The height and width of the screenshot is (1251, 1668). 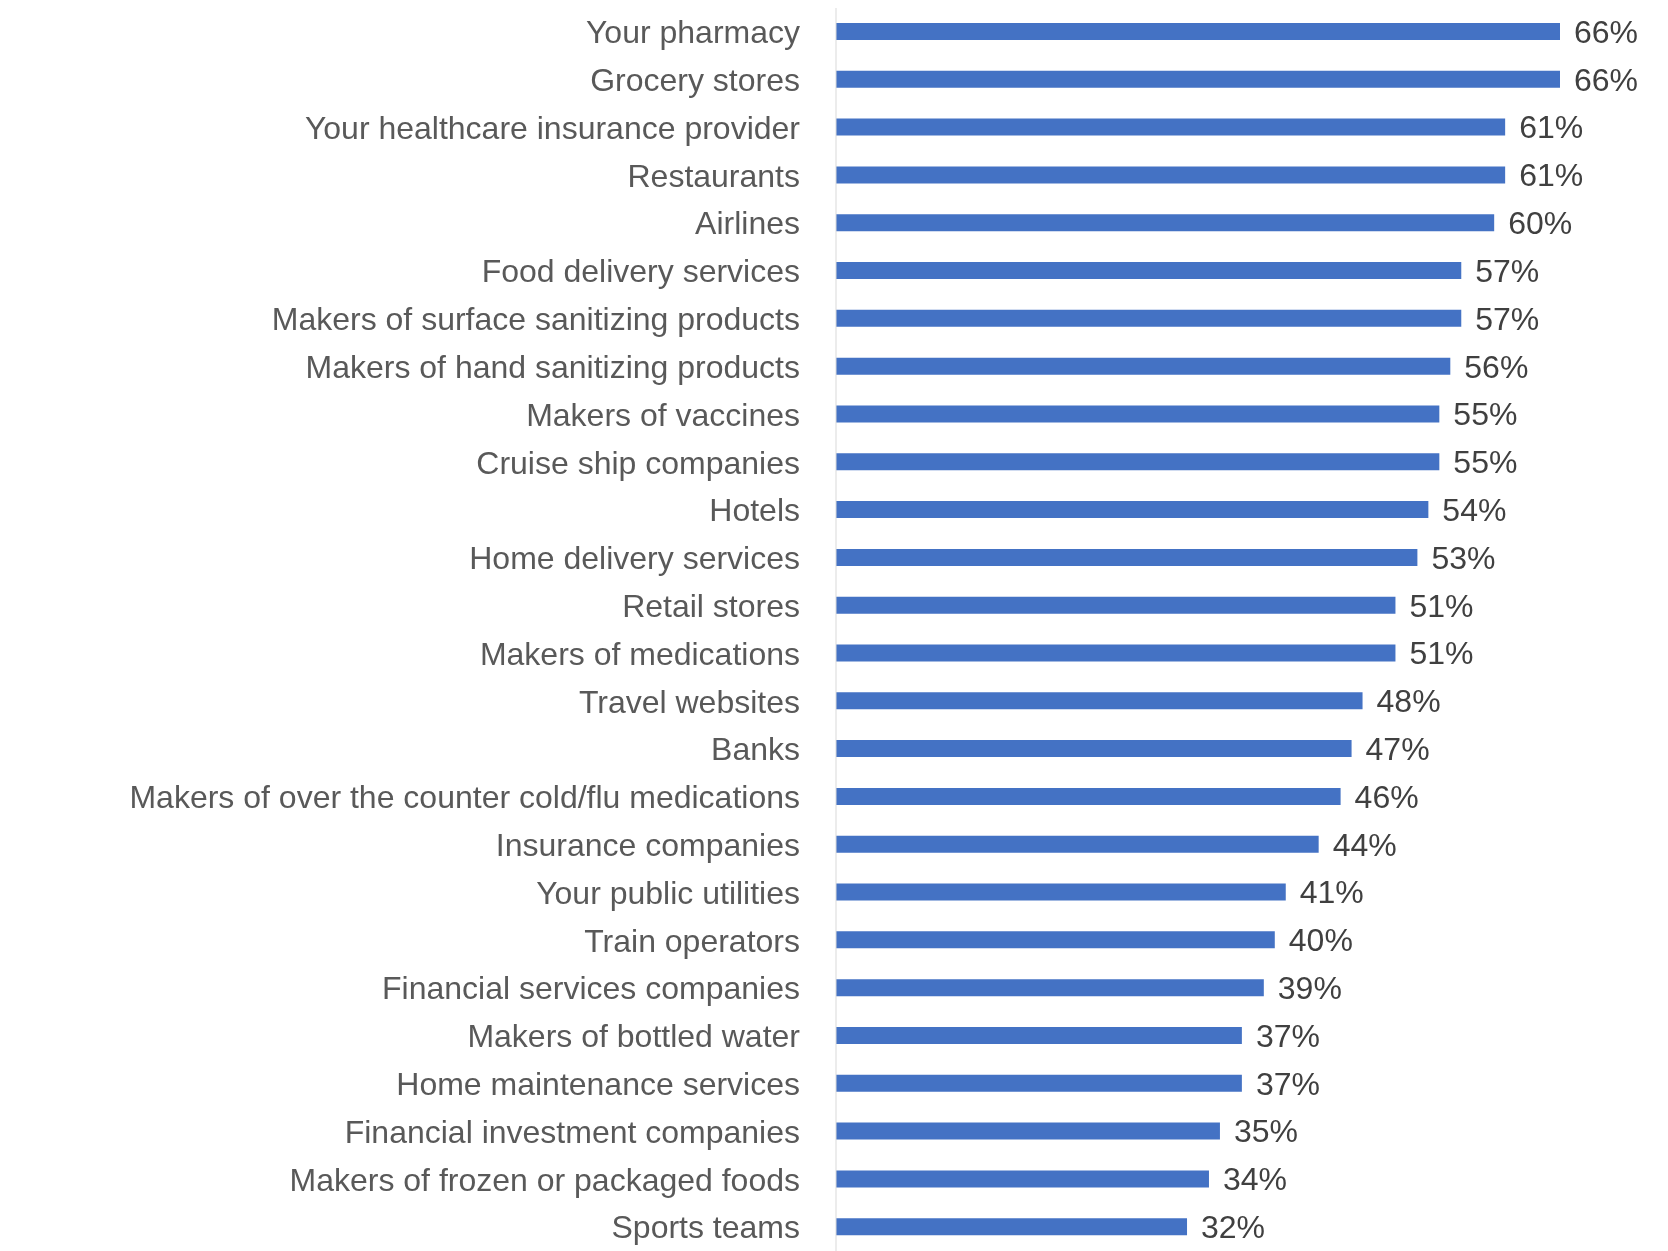 I want to click on y-tick-label: Makers of surface sanitizing products, so click(x=535, y=319).